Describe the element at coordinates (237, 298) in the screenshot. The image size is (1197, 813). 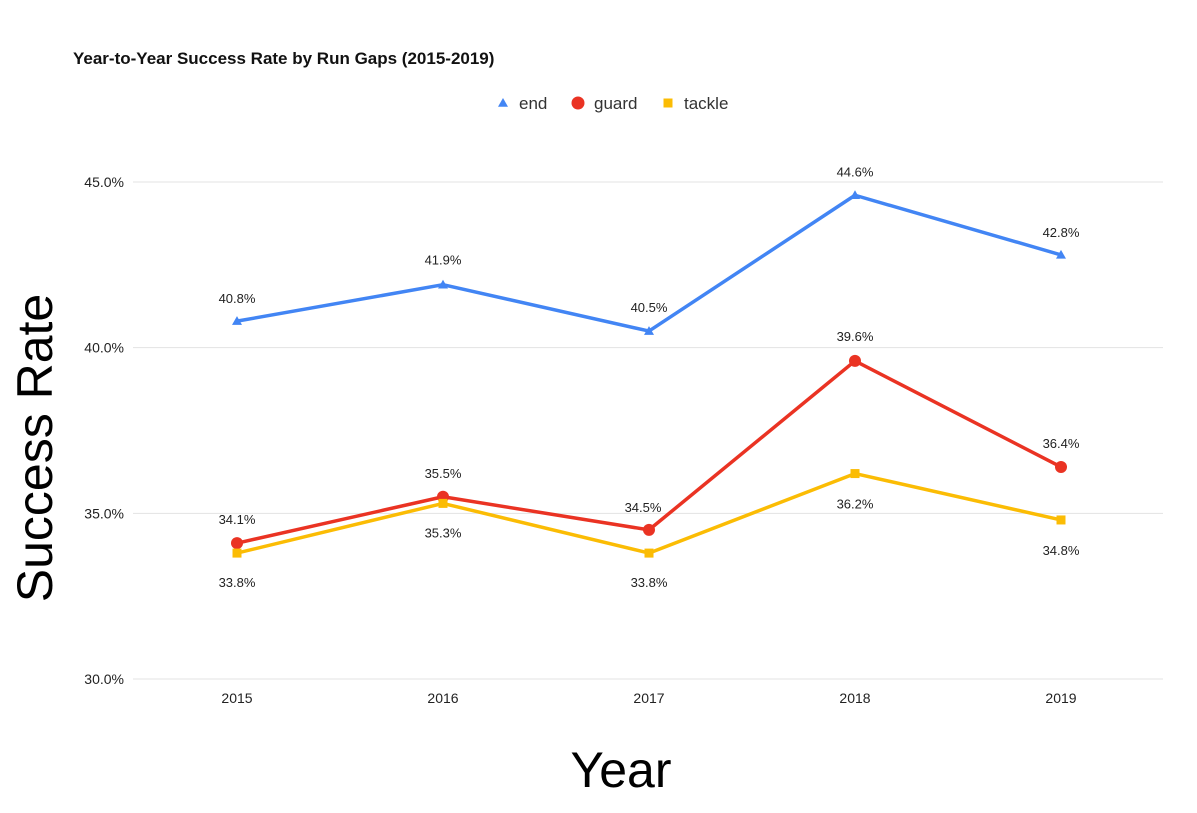
I see `end-data-label: 40.8%` at that location.